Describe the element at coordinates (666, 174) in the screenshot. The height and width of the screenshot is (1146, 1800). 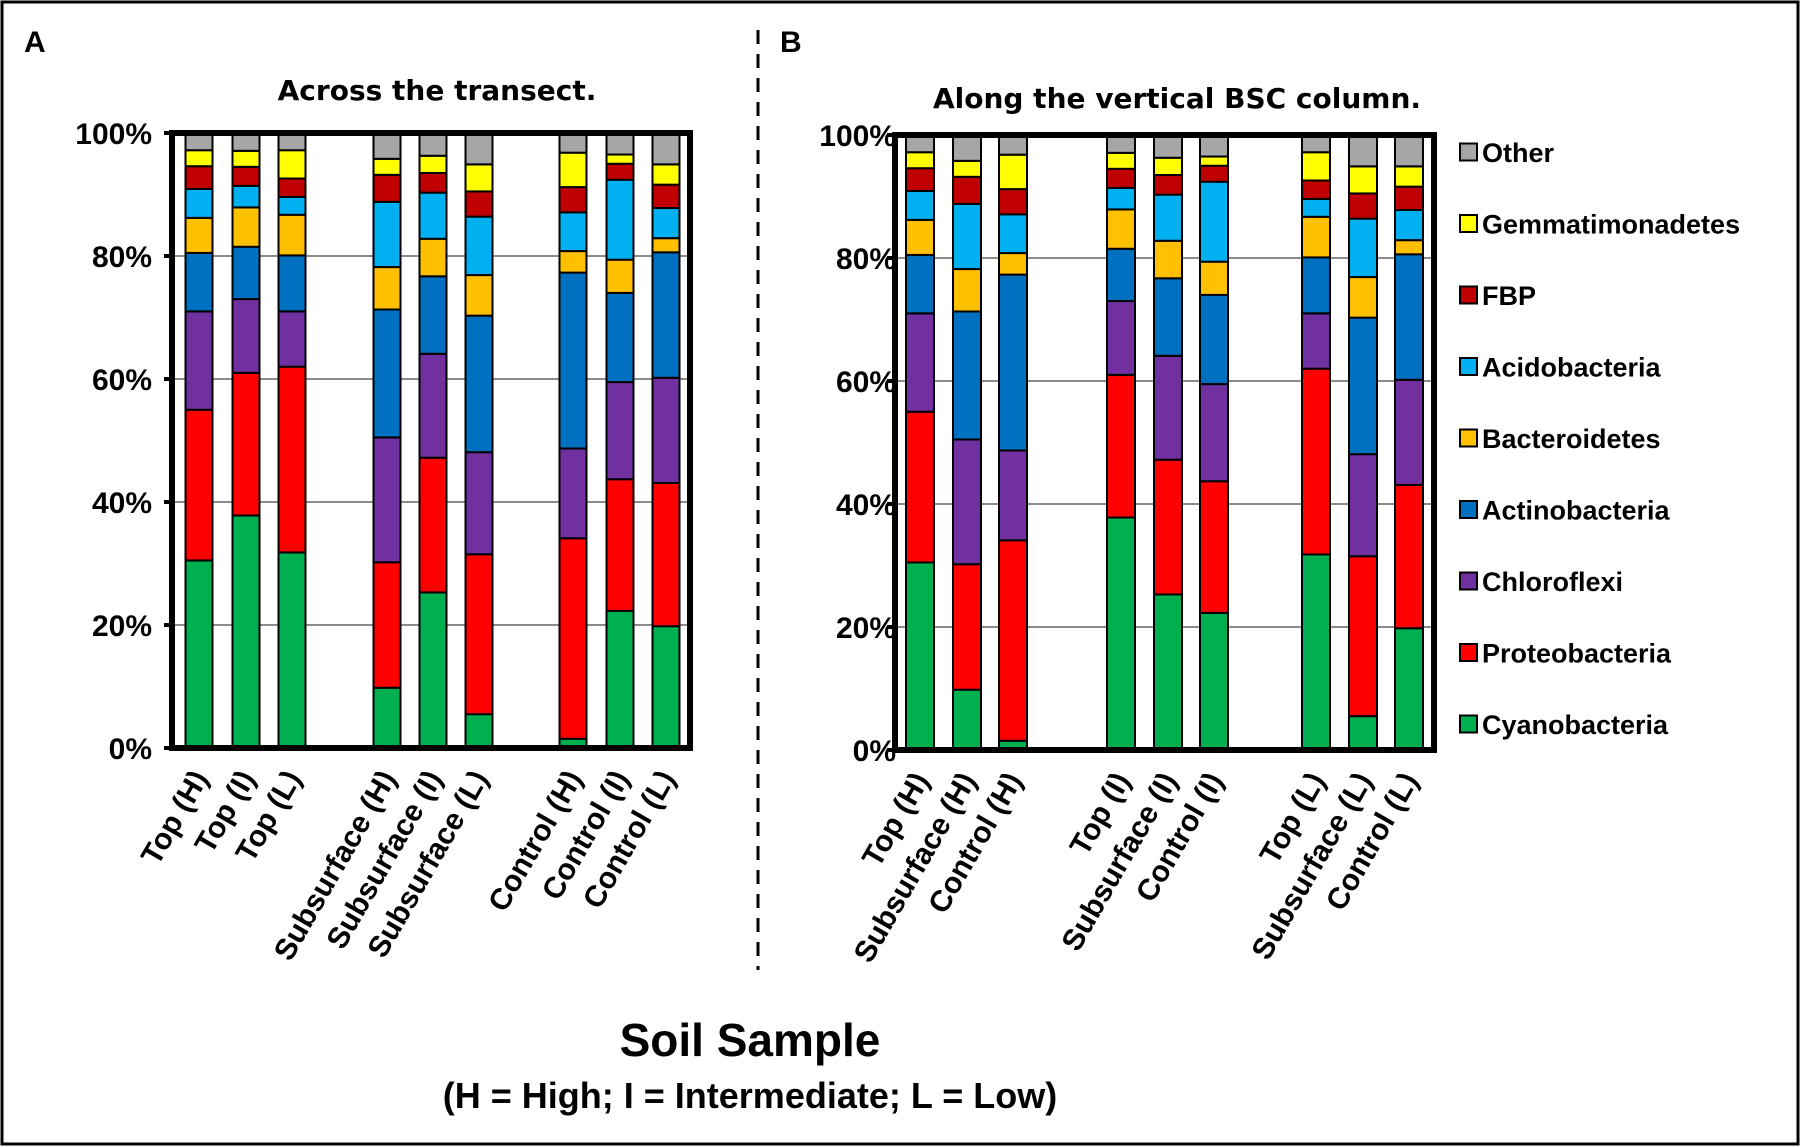
I see `panel-a-bar-control-l-gemmatimonadetes` at that location.